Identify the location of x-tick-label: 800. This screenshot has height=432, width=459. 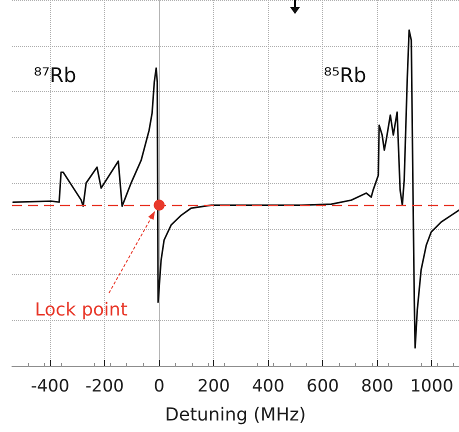
(377, 386).